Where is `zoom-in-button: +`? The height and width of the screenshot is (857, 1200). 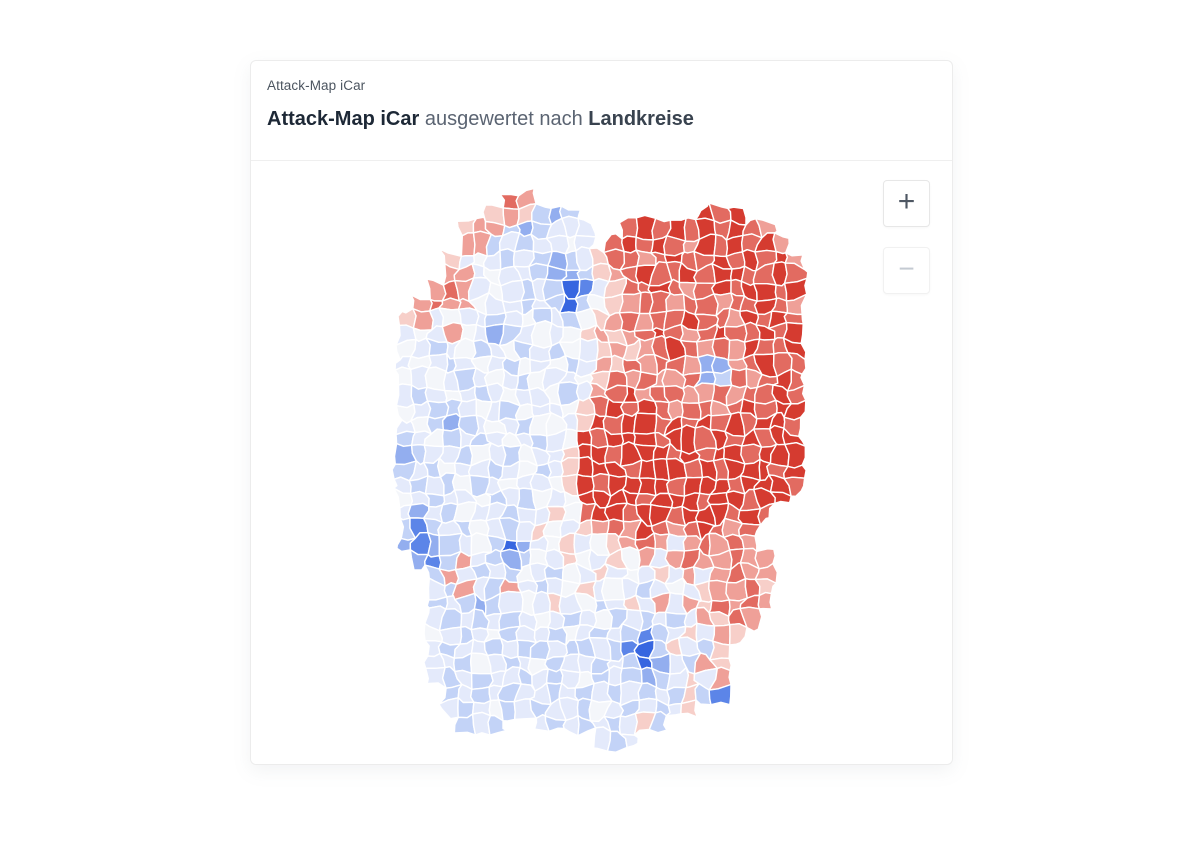
zoom-in-button: + is located at coordinates (906, 203).